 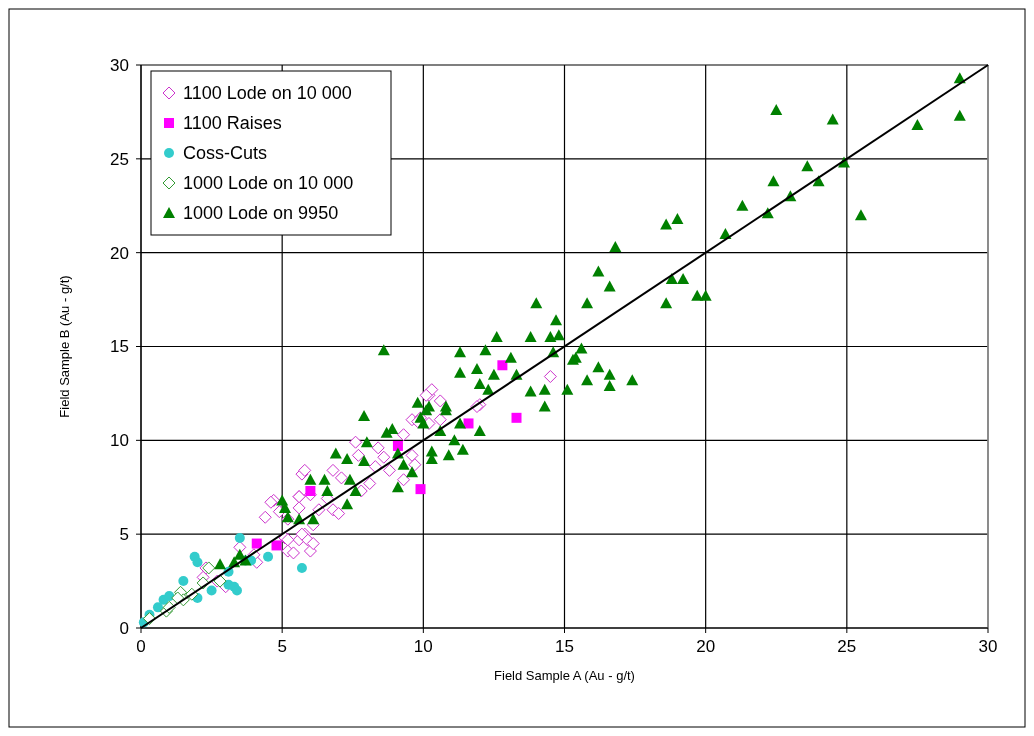 I want to click on x-tick-label: 0, so click(x=141, y=646).